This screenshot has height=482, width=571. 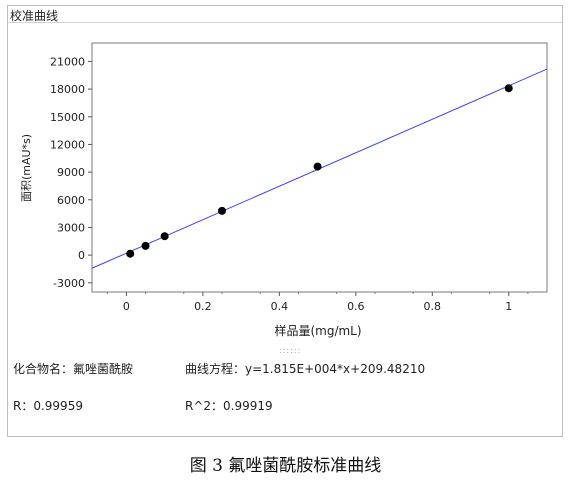 What do you see at coordinates (81, 255) in the screenshot?
I see `y-tick-label: 0` at bounding box center [81, 255].